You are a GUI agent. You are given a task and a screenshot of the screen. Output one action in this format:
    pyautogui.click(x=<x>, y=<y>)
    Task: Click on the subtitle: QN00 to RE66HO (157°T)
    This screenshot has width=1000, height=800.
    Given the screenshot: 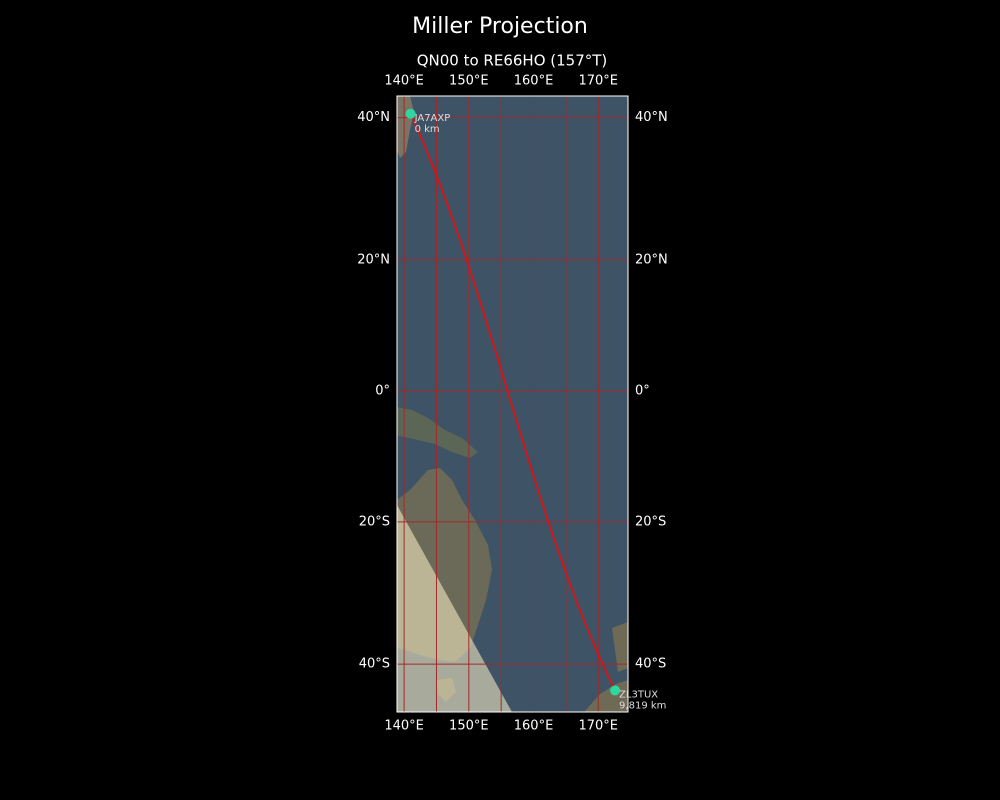 What is the action you would take?
    pyautogui.click(x=512, y=61)
    